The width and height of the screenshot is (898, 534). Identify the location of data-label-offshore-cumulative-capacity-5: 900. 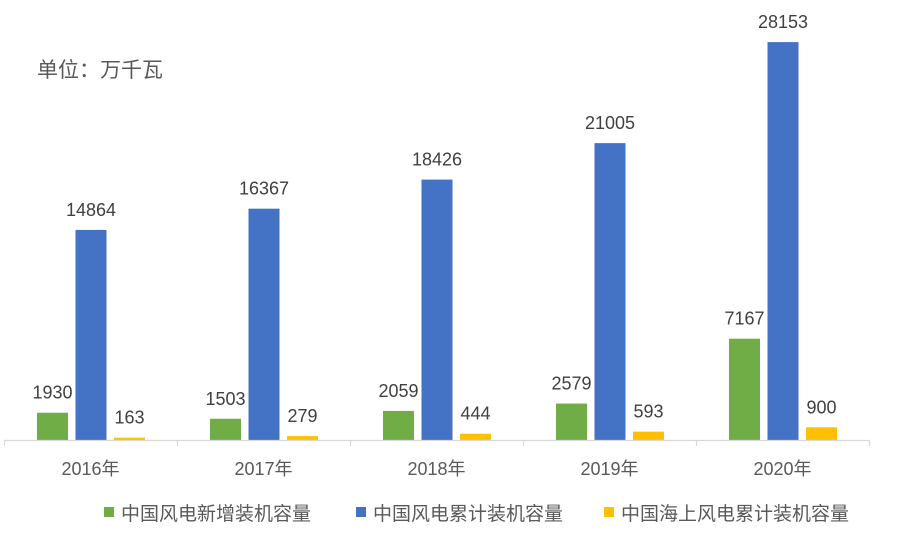
(821, 407).